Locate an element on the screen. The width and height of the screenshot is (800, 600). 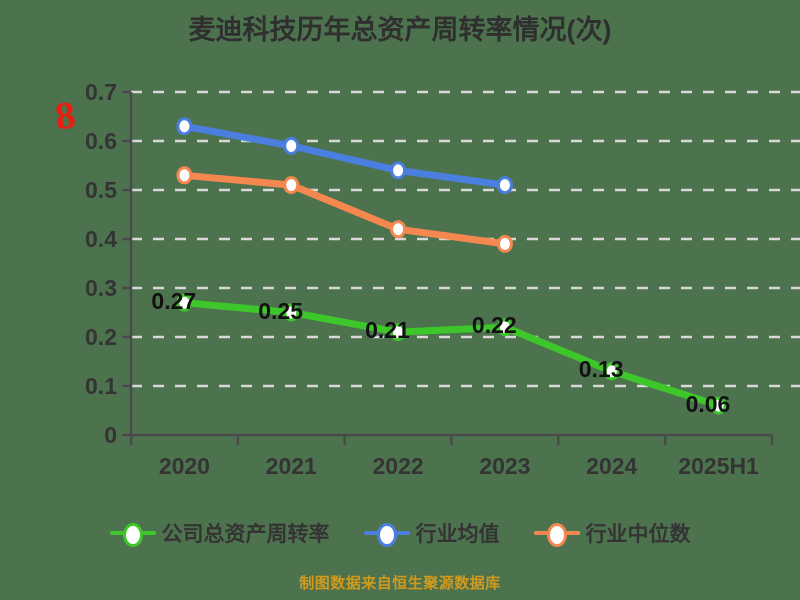
legend-item: 公司总资产周转率 is located at coordinates (219, 533).